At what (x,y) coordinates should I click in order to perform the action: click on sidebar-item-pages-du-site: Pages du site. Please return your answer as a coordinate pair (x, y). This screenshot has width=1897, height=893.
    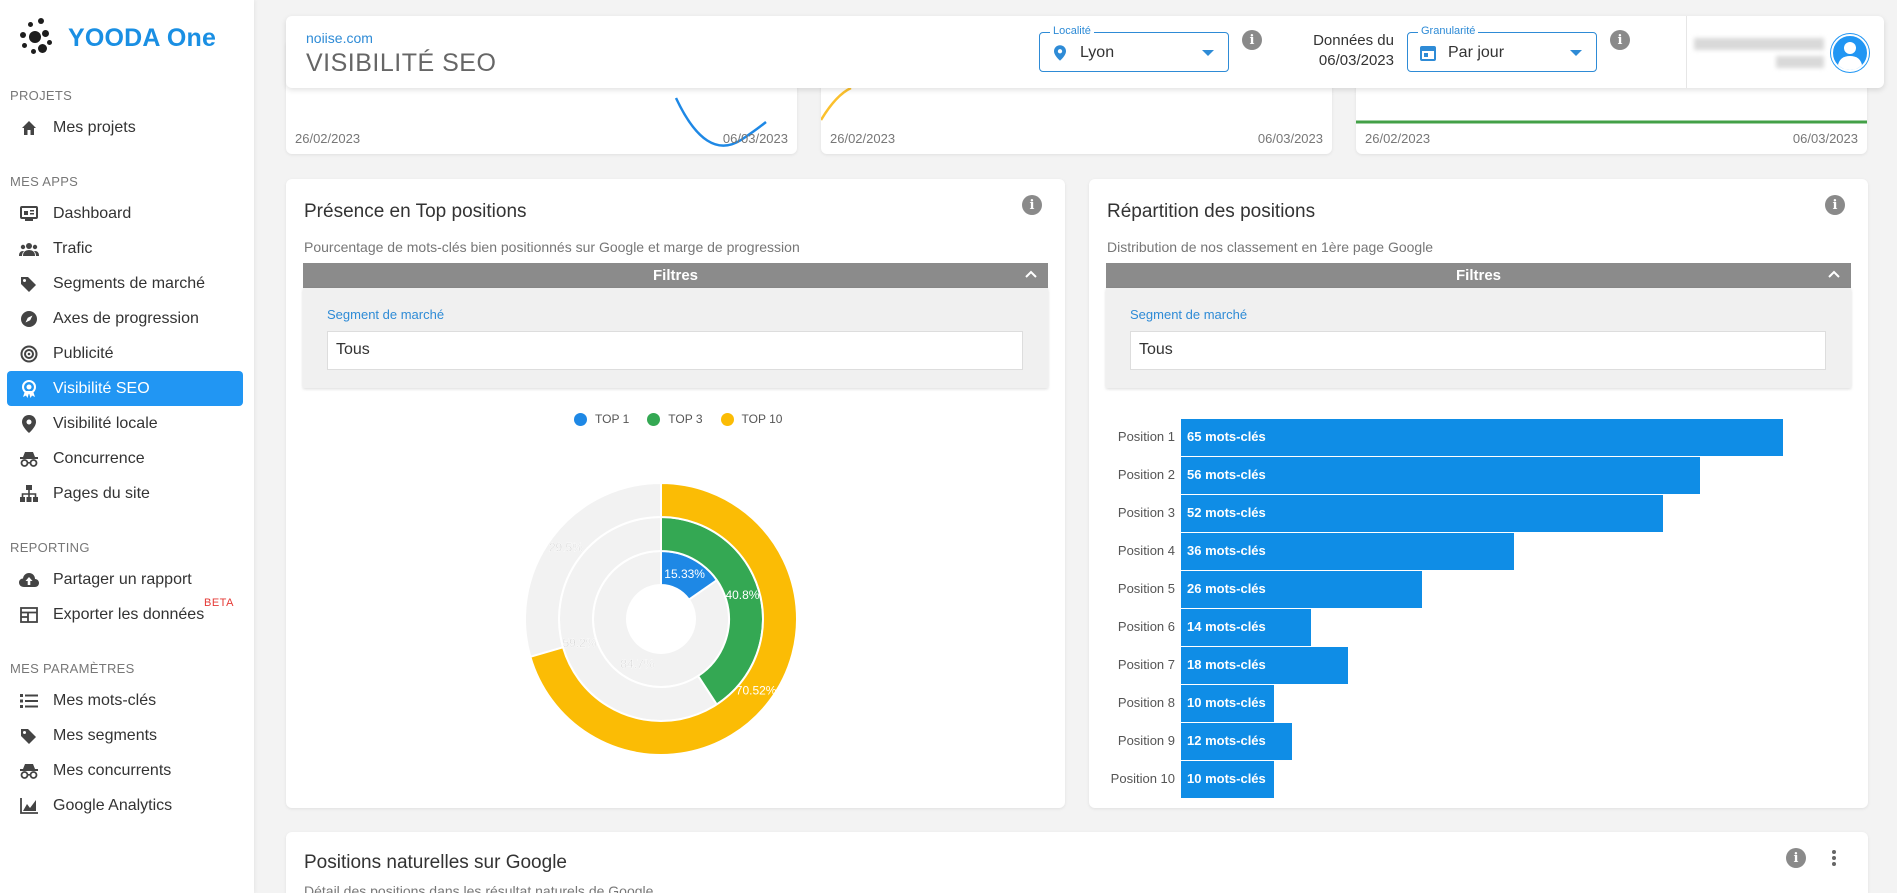
    Looking at the image, I should click on (125, 493).